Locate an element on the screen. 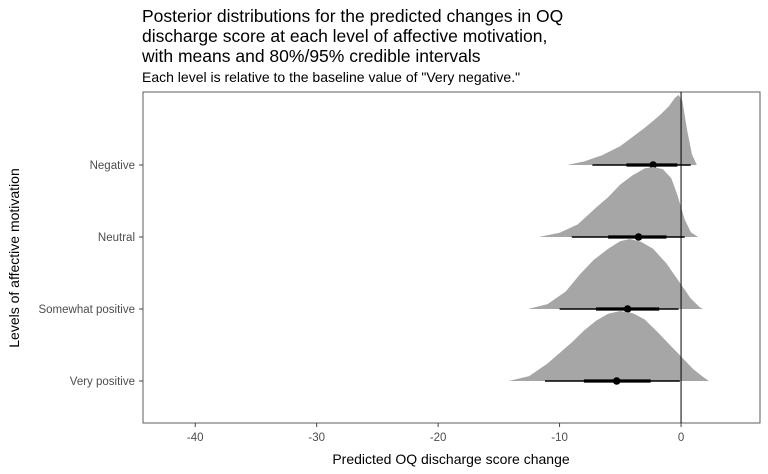 This screenshot has height=474, width=768. y-tick-label-neutral: Neutral is located at coordinates (116, 238).